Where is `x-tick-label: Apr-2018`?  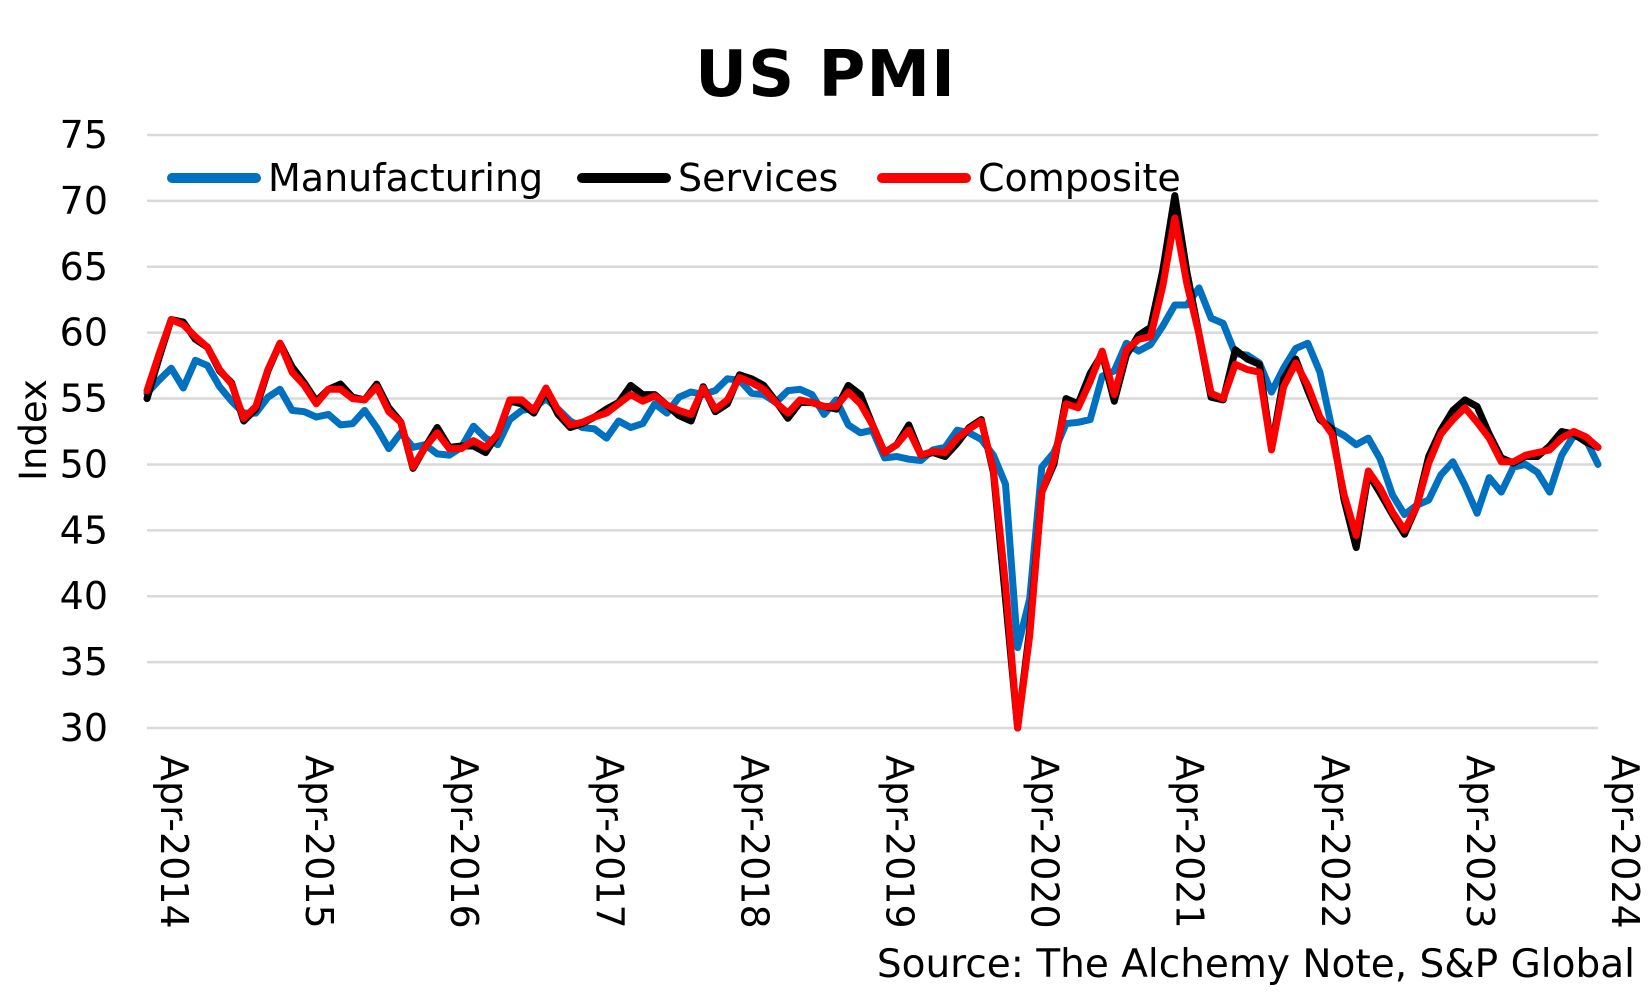 x-tick-label: Apr-2018 is located at coordinates (754, 842).